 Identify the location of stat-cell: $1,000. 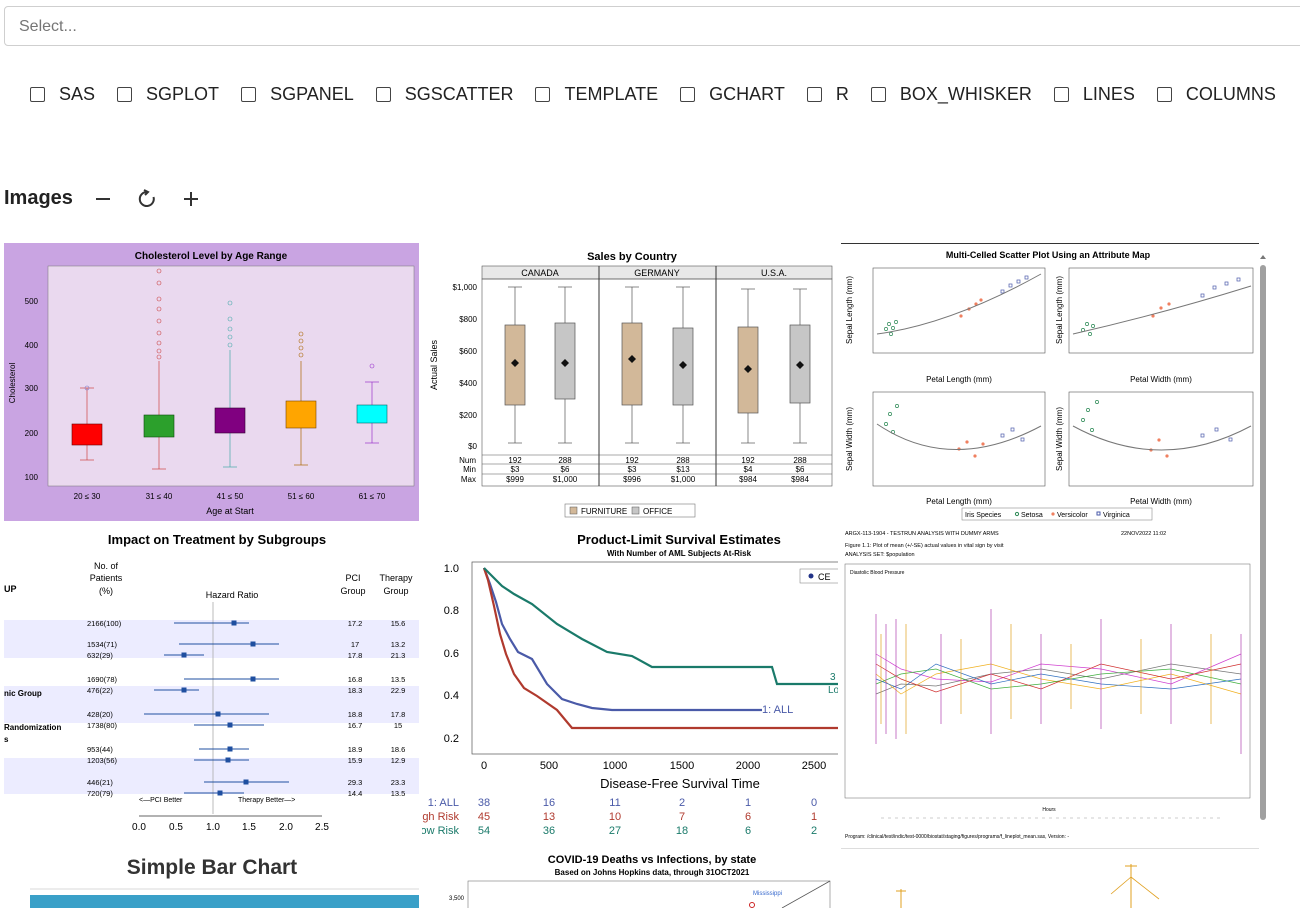
(565, 479).